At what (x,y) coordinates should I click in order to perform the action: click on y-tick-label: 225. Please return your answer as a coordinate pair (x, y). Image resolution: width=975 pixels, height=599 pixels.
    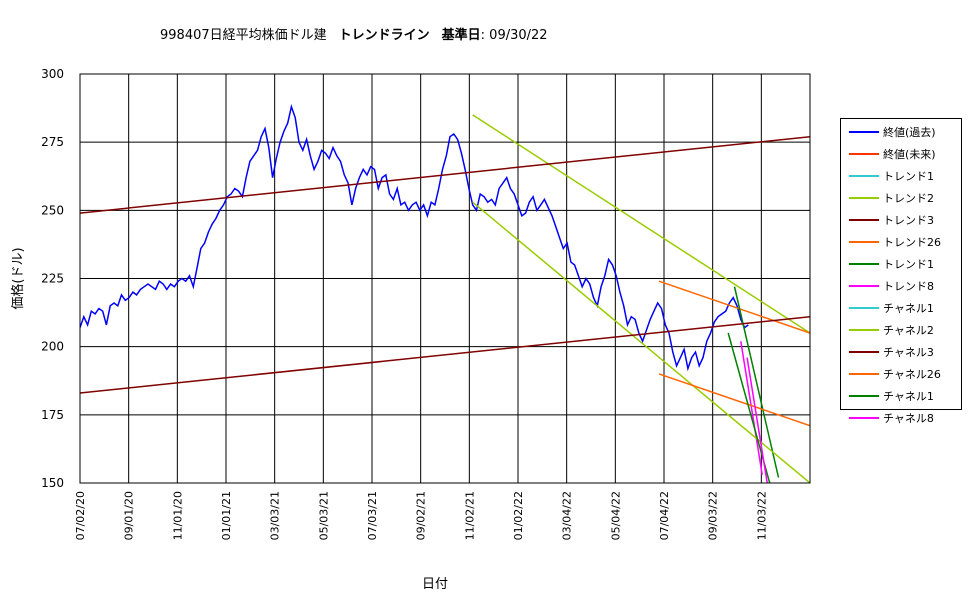
    Looking at the image, I should click on (52, 279).